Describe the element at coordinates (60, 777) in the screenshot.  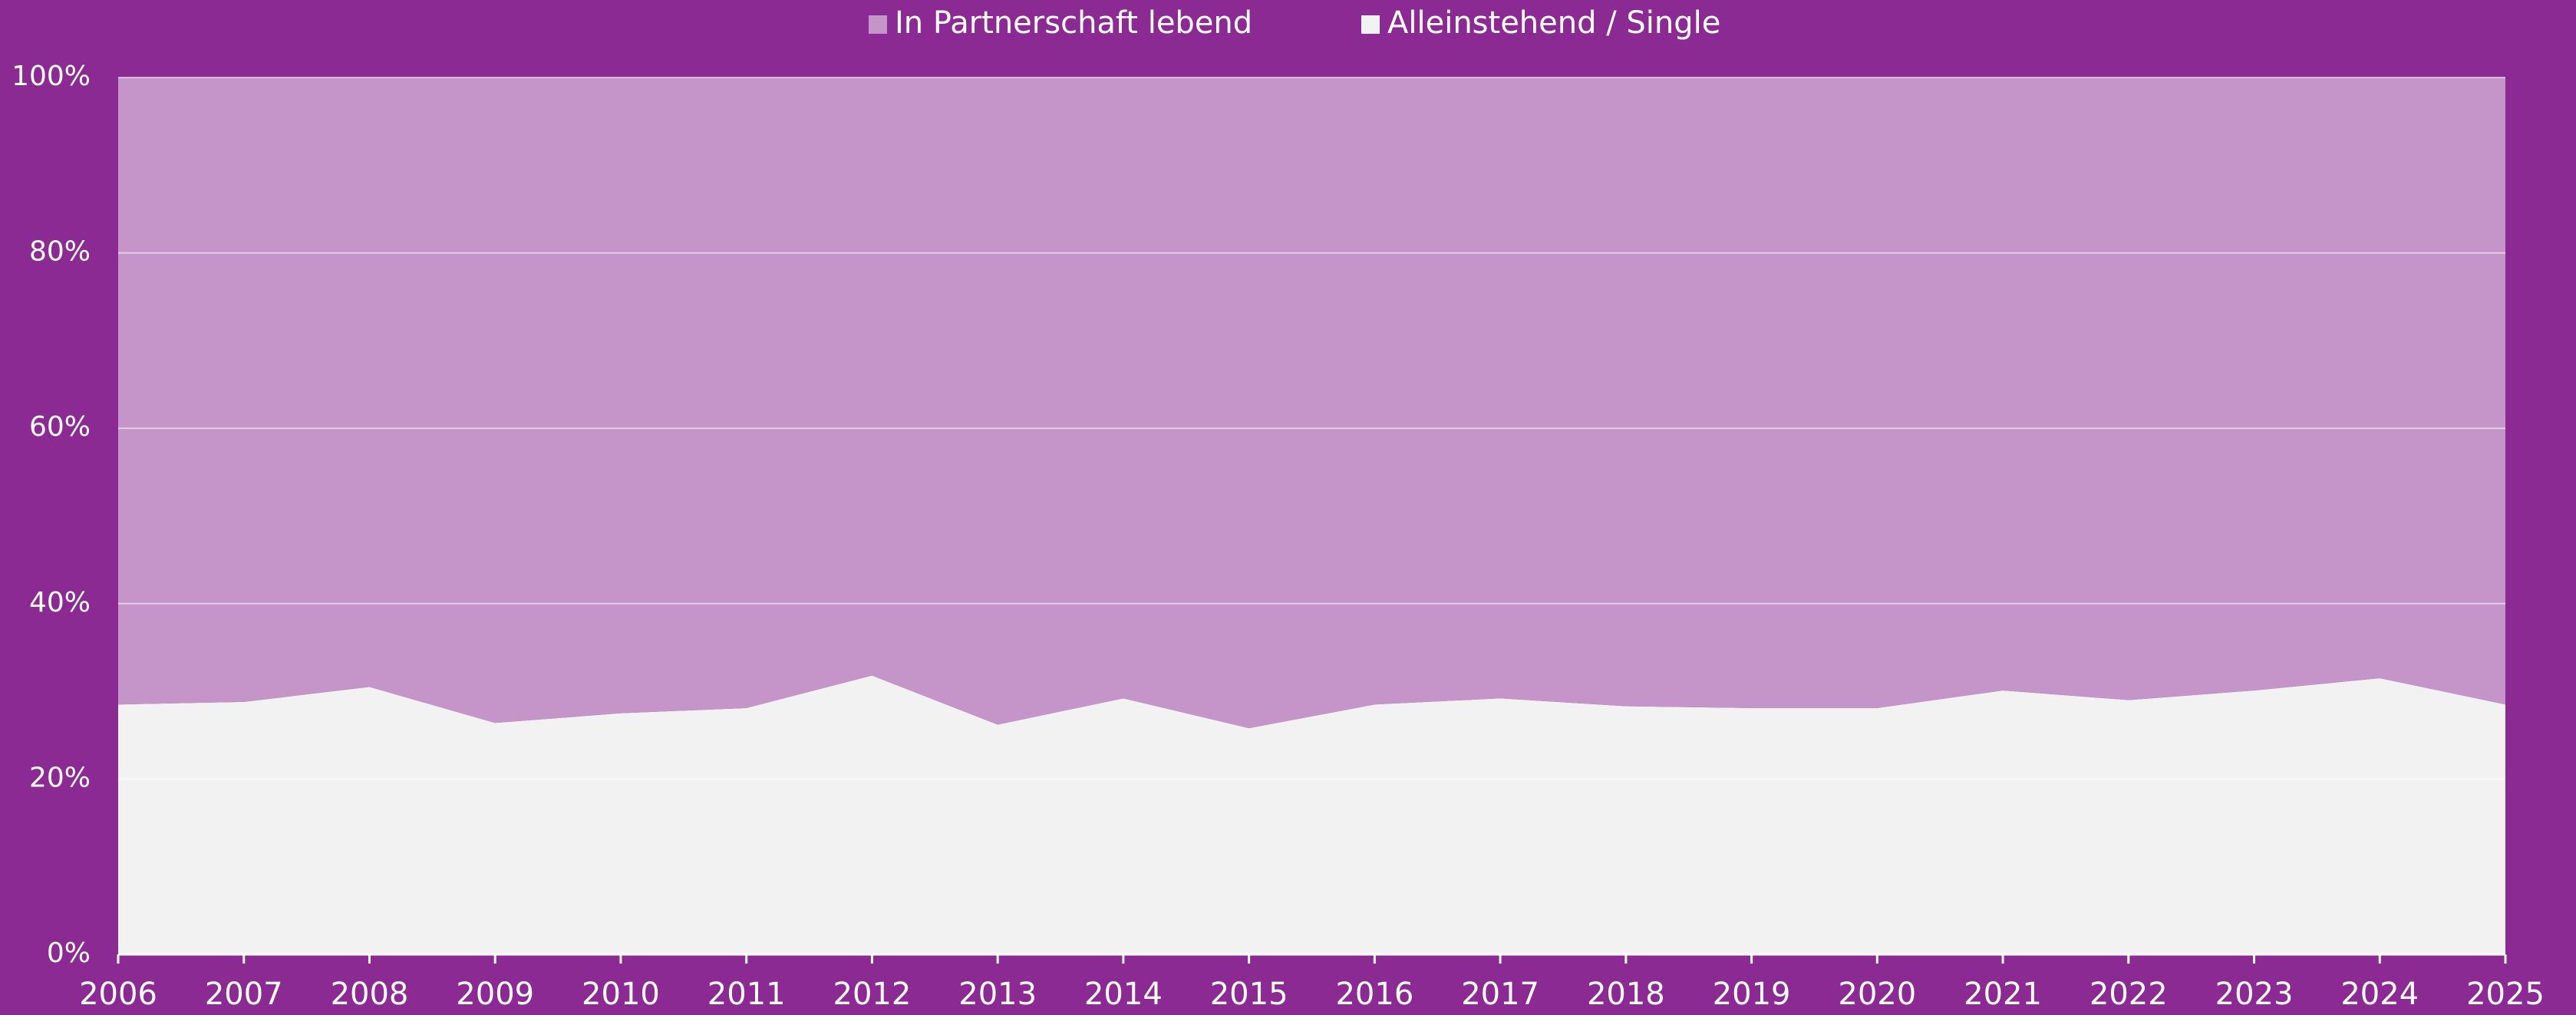
I see `y-tick-label: 20%` at that location.